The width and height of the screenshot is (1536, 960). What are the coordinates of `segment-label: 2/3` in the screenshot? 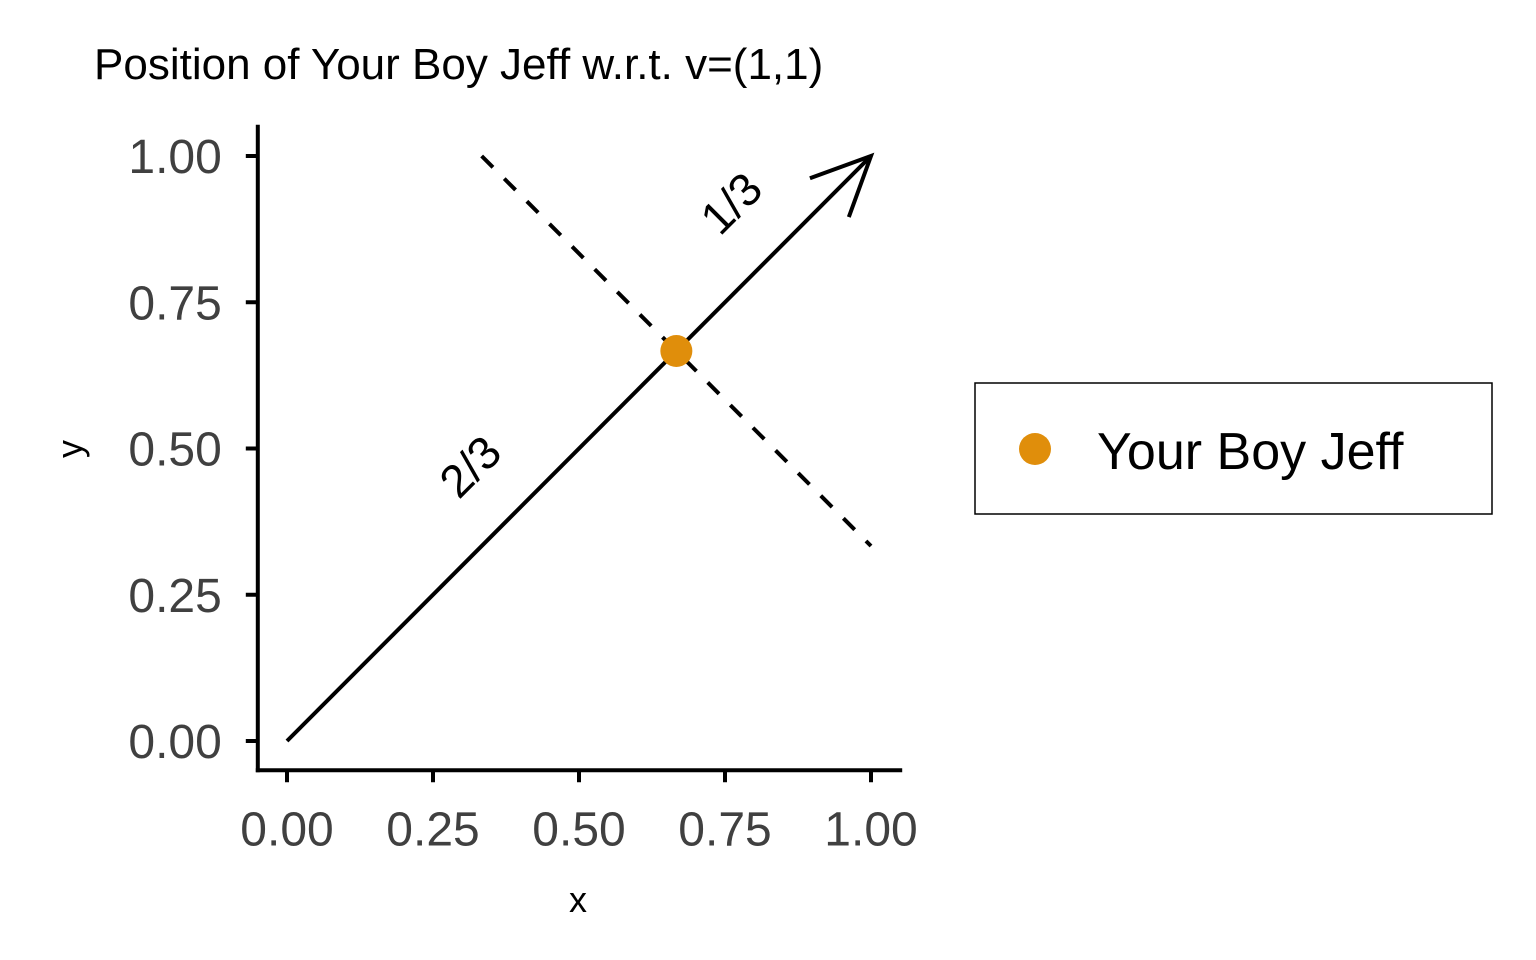 It's located at (470, 466).